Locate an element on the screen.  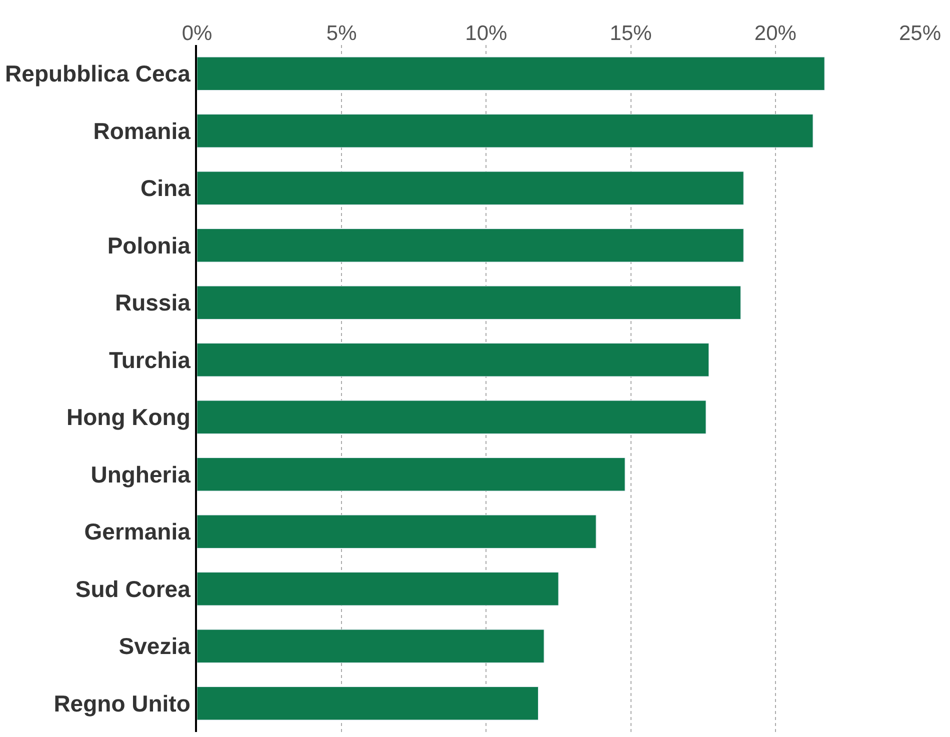
x-tick-label: 10% is located at coordinates (486, 33).